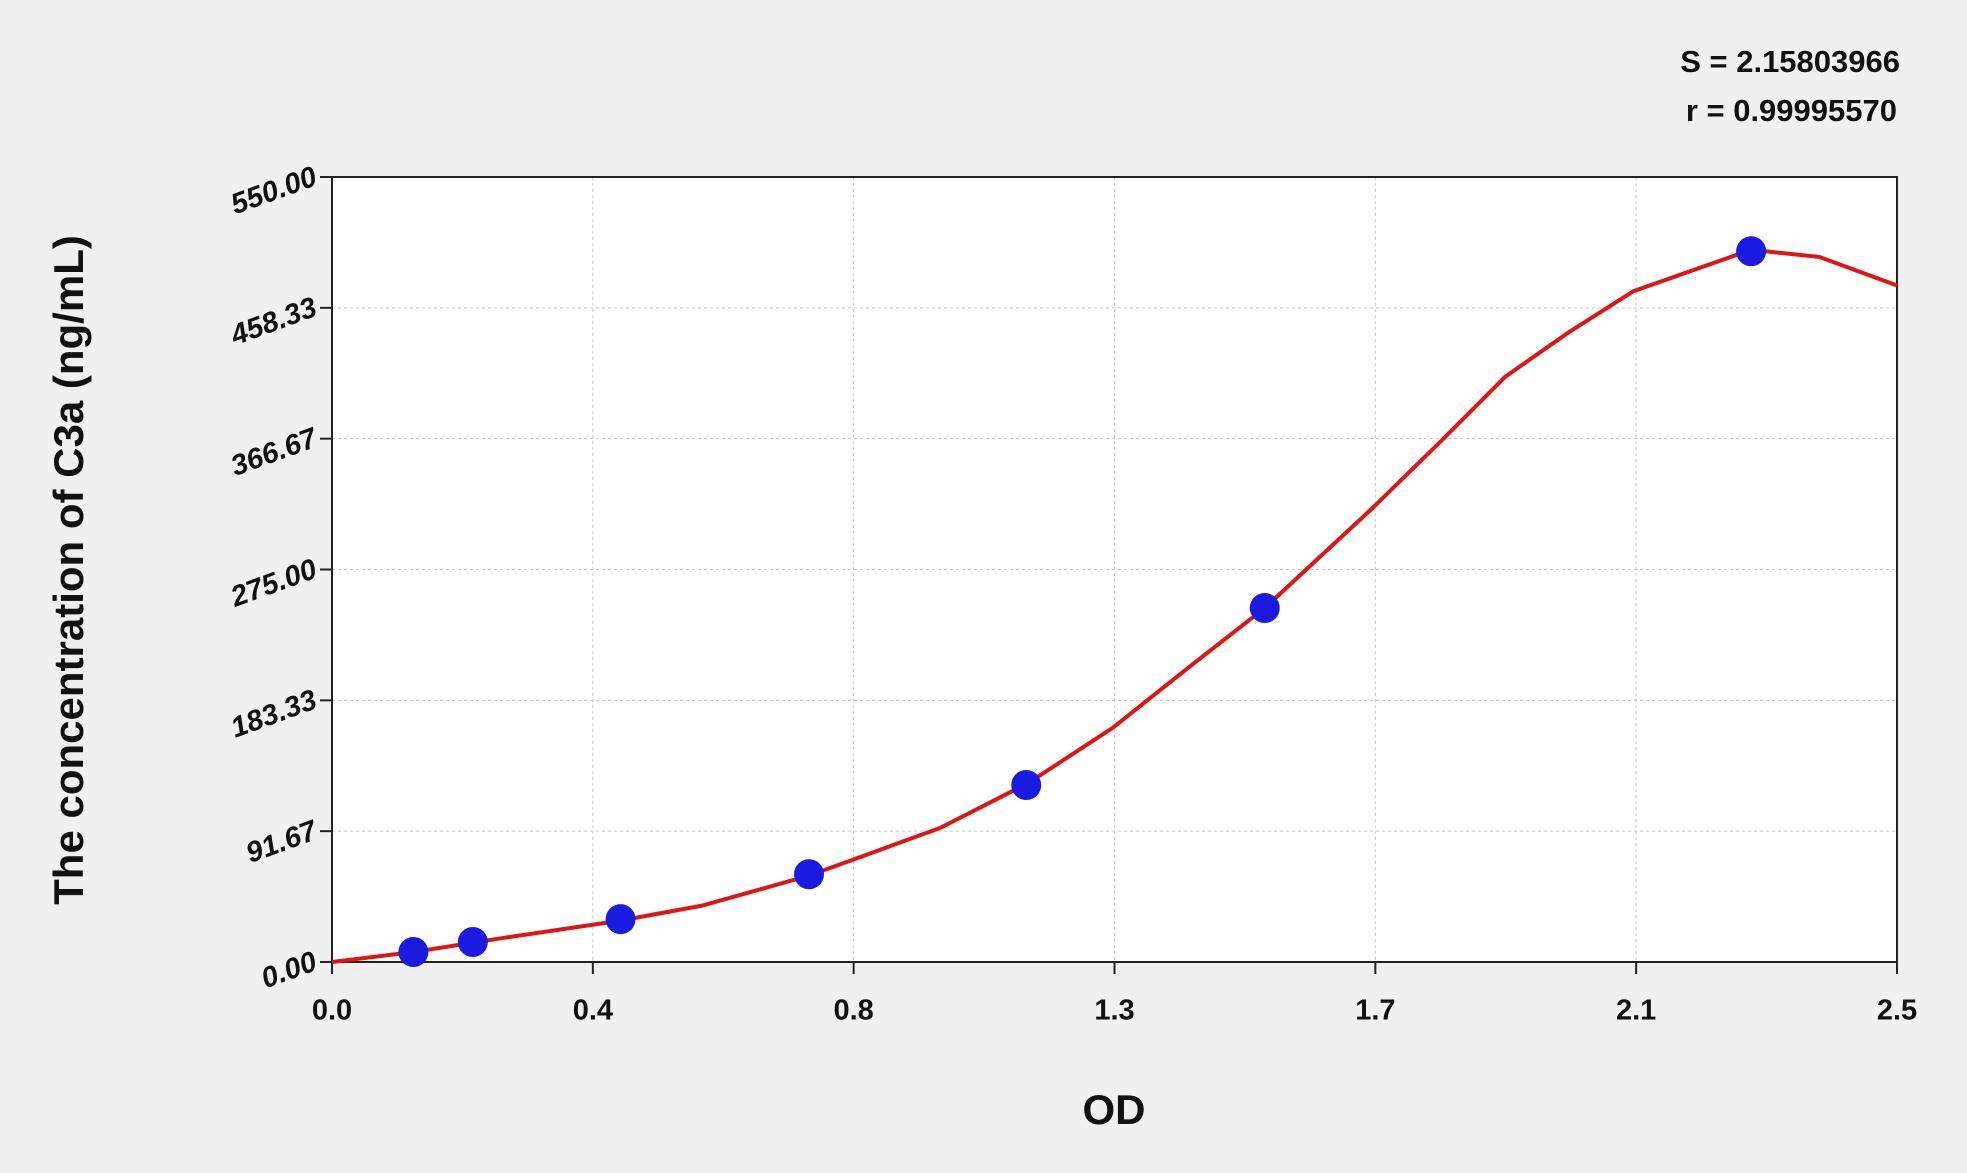  What do you see at coordinates (289, 970) in the screenshot?
I see `y-tick-label: 0.00` at bounding box center [289, 970].